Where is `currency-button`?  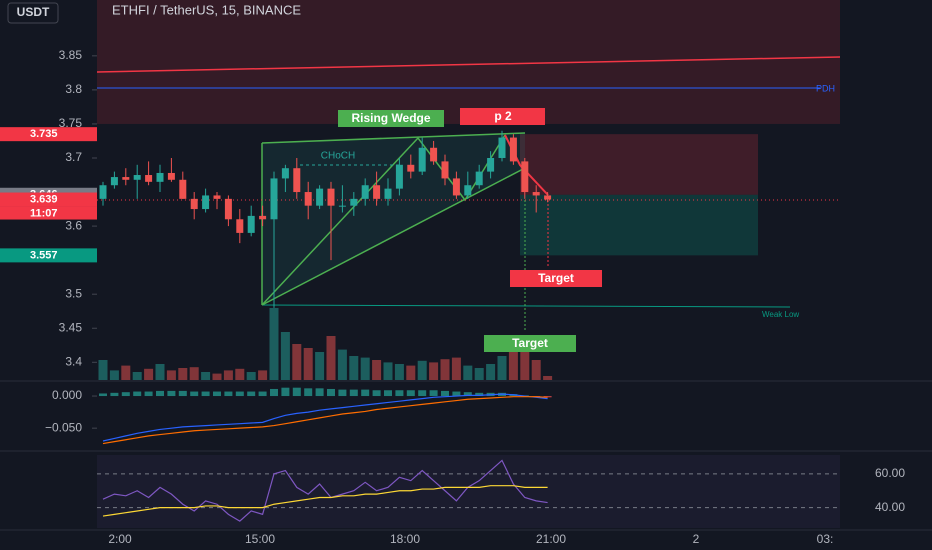 currency-button is located at coordinates (33, 13).